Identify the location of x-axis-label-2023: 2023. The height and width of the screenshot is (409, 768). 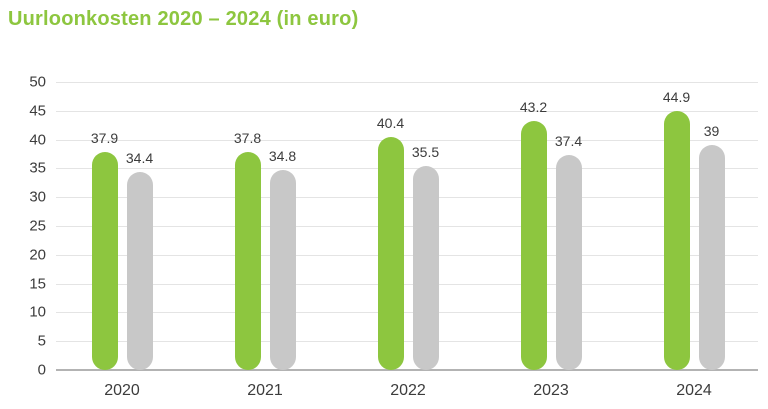
(551, 390).